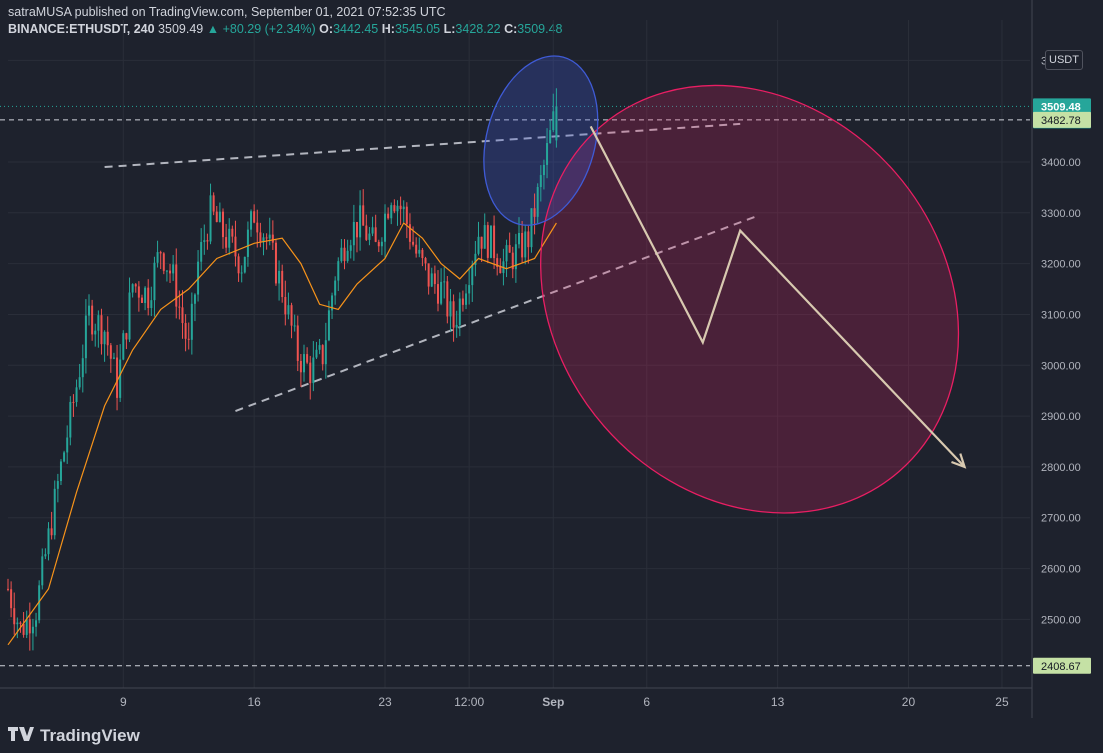 This screenshot has width=1103, height=753. Describe the element at coordinates (254, 702) in the screenshot. I see `x-tick-label: 16` at that location.